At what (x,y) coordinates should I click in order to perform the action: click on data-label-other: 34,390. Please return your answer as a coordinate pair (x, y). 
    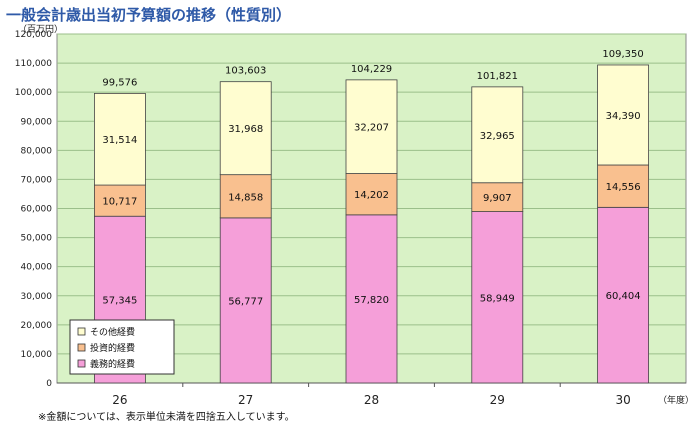
    Looking at the image, I should click on (623, 116).